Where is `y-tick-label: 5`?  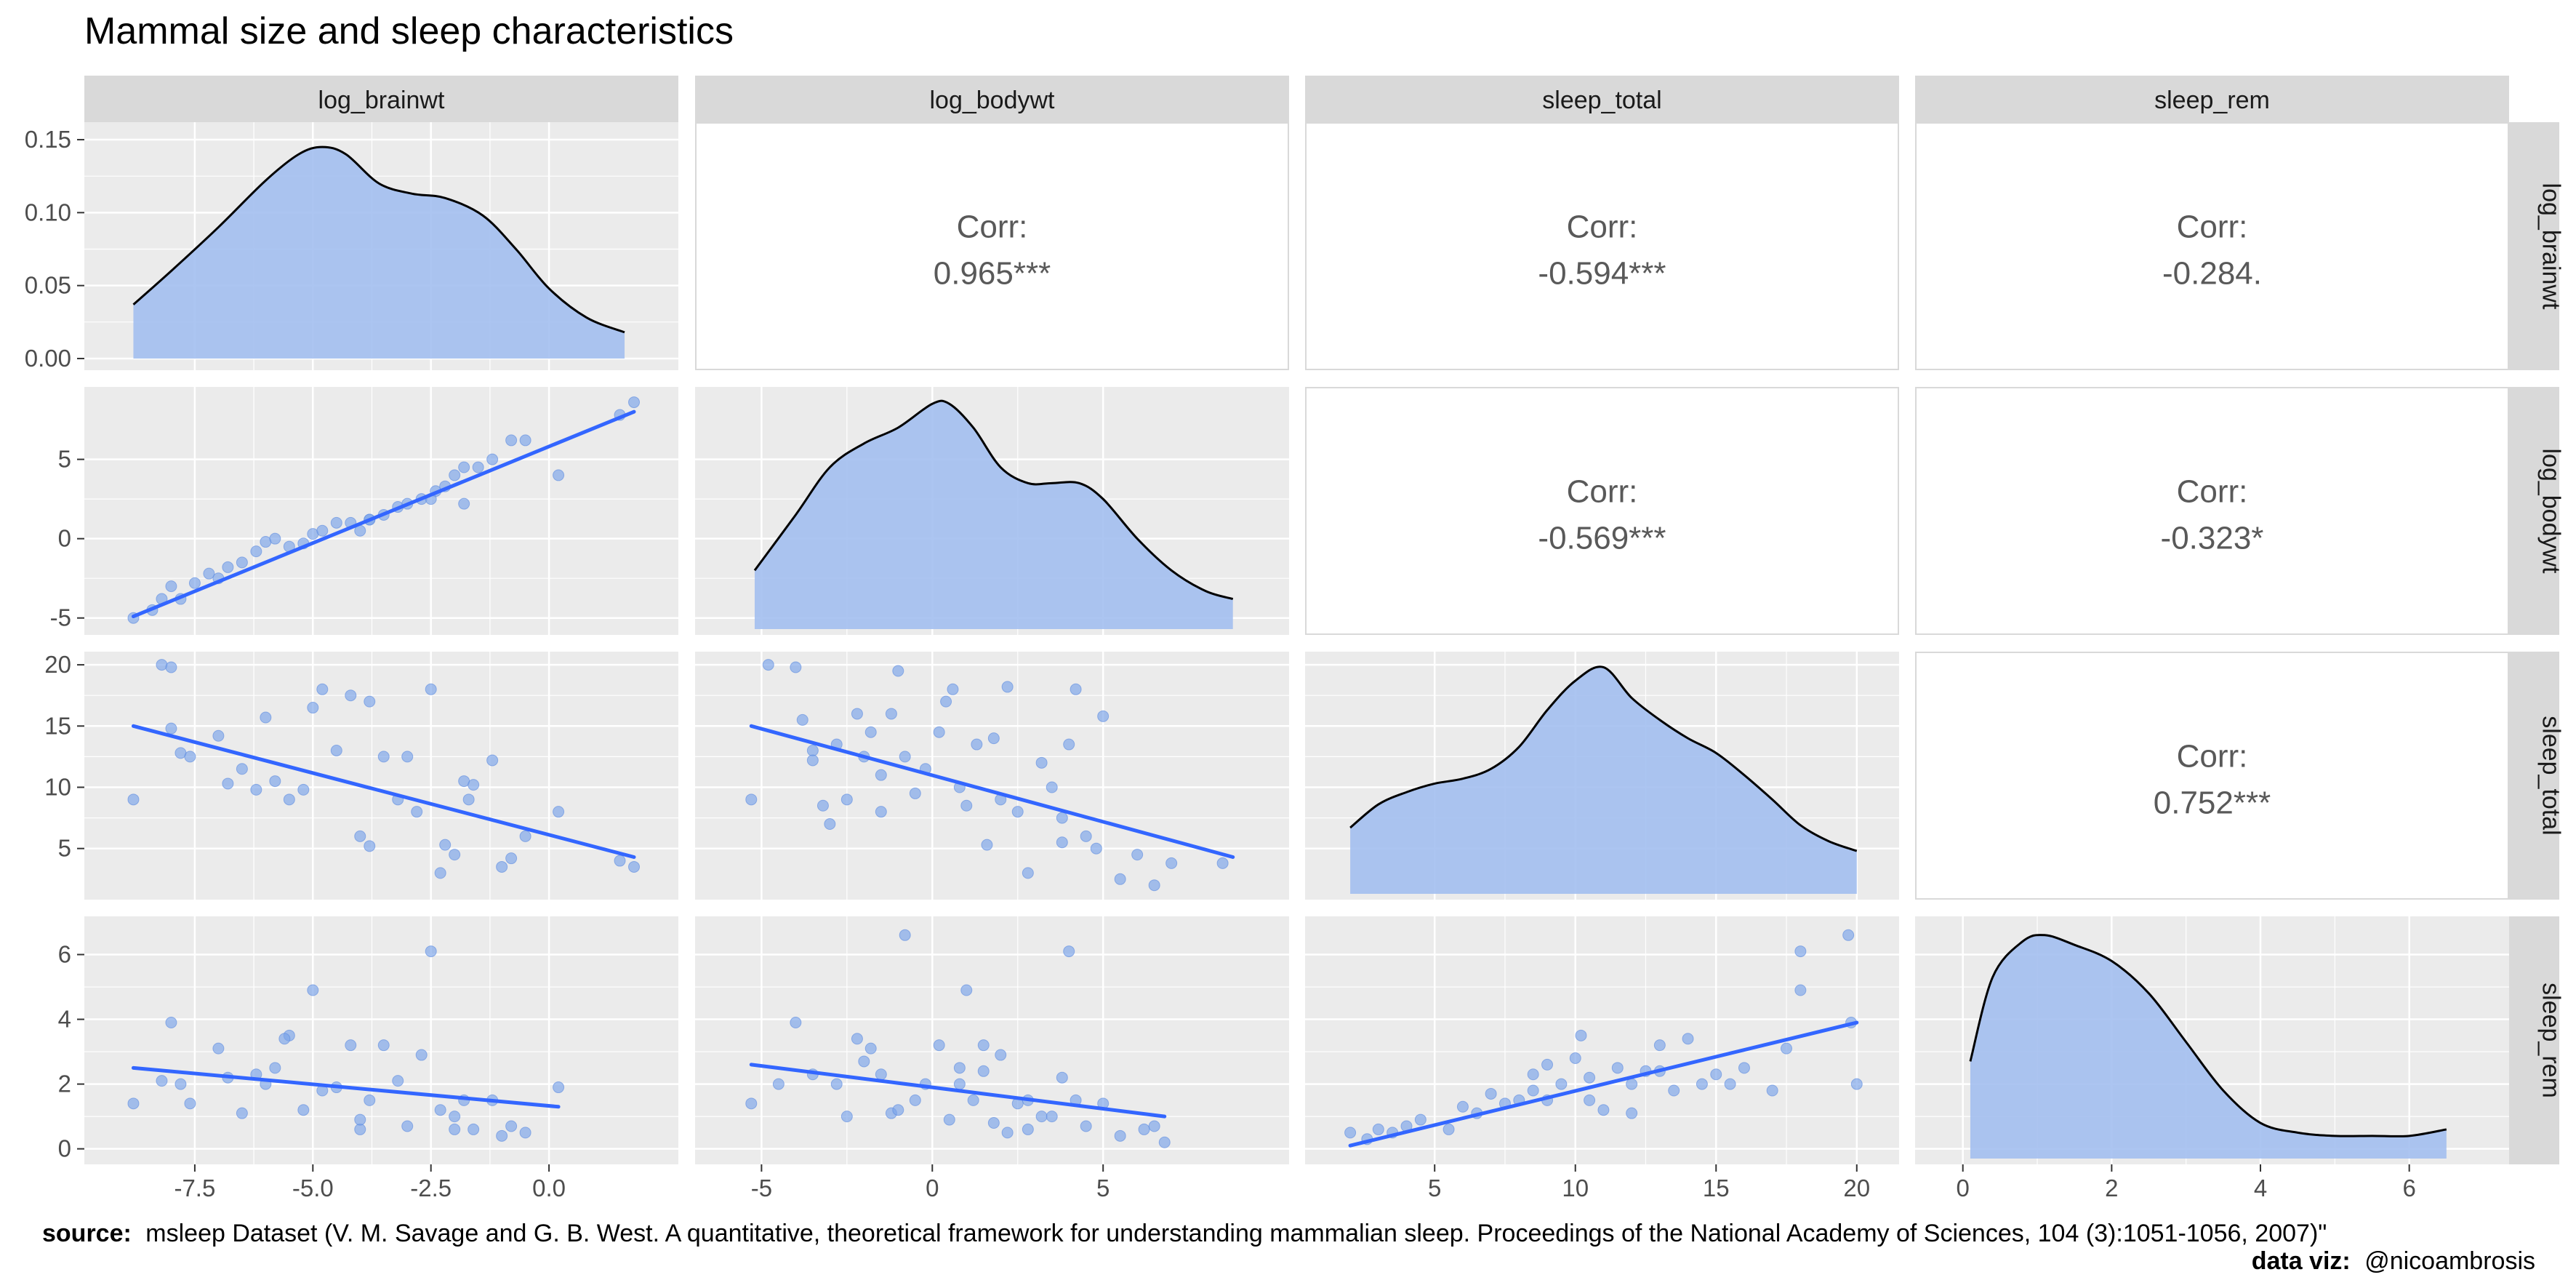 y-tick-label: 5 is located at coordinates (65, 848).